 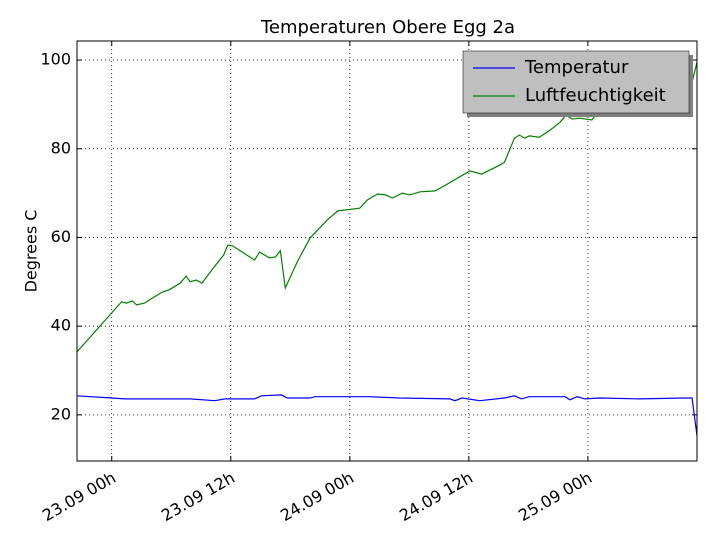 What do you see at coordinates (317, 496) in the screenshot?
I see `x-tick-label: 24.09 00h` at bounding box center [317, 496].